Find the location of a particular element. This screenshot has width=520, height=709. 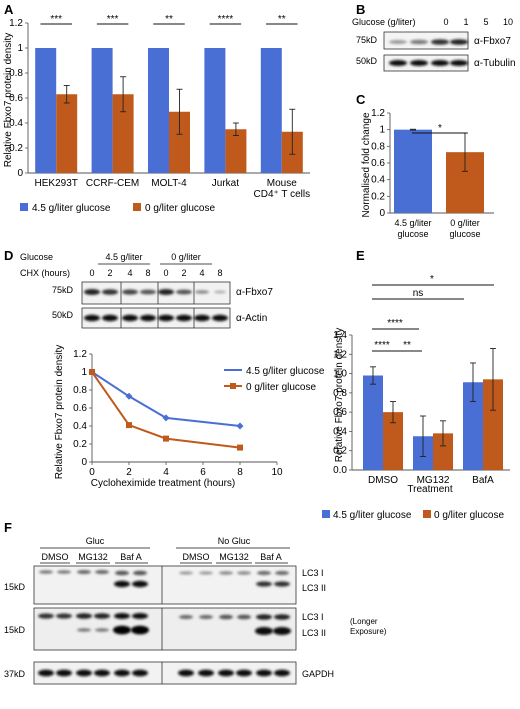

panel-f-lc3ii-1: LC3 II is located at coordinates (314, 588).